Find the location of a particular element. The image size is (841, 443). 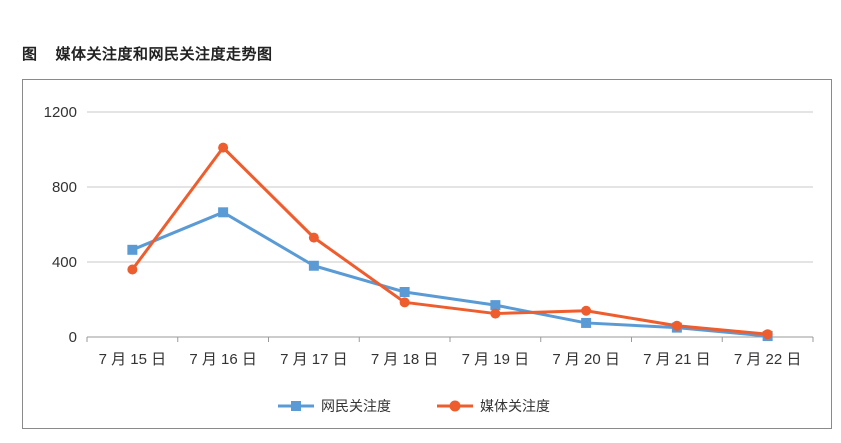

x-tick-label: 7 月 15 日 is located at coordinates (133, 359).